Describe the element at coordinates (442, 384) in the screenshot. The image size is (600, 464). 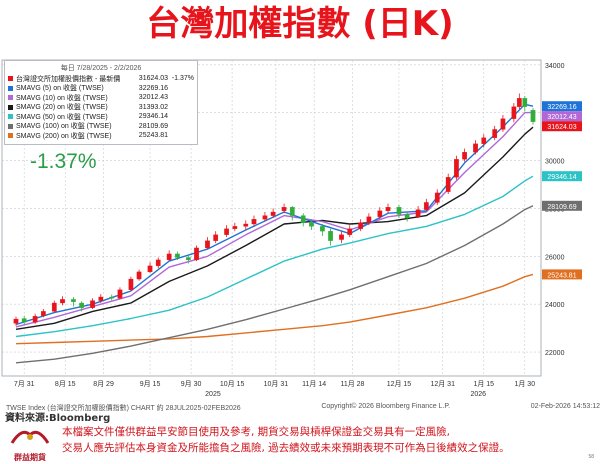
I see `x-tick-label: 12月 31` at that location.